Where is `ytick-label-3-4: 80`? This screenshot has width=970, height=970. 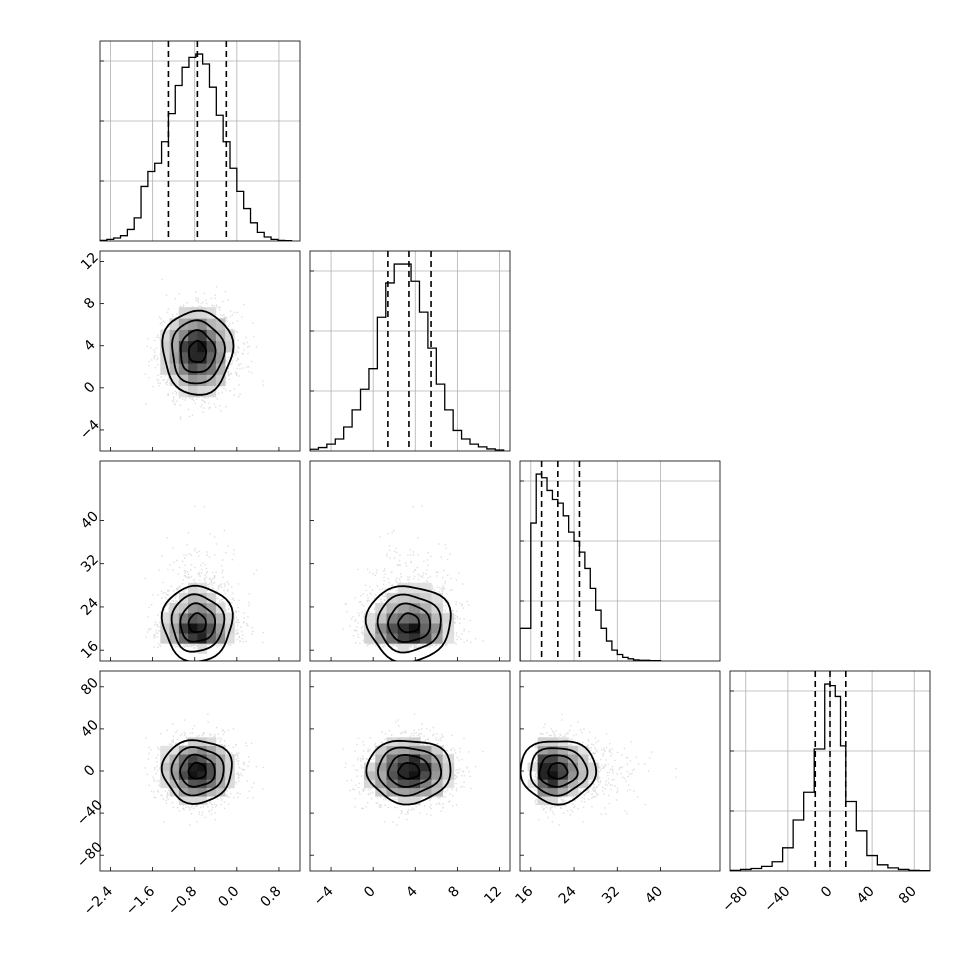
ytick-label-3-4: 80 is located at coordinates (90, 687).